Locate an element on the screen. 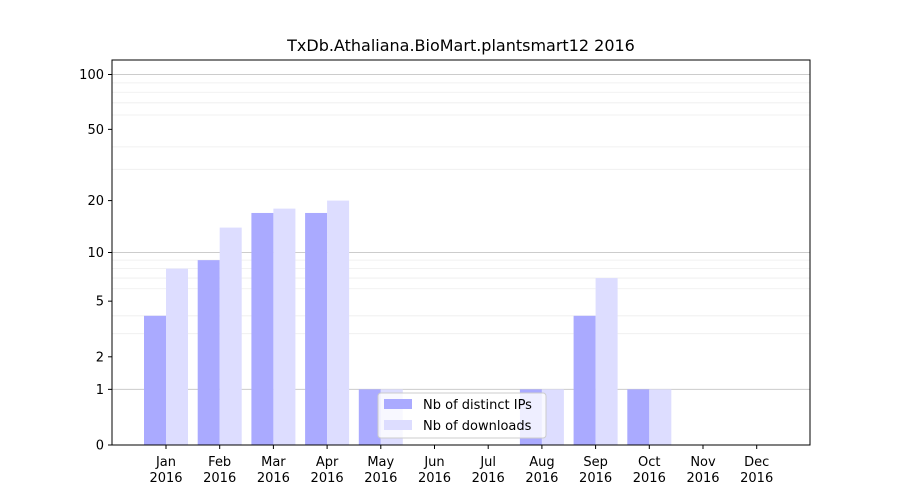 This screenshot has width=900, height=504. x-tick-label: Jul 2016 is located at coordinates (488, 470).